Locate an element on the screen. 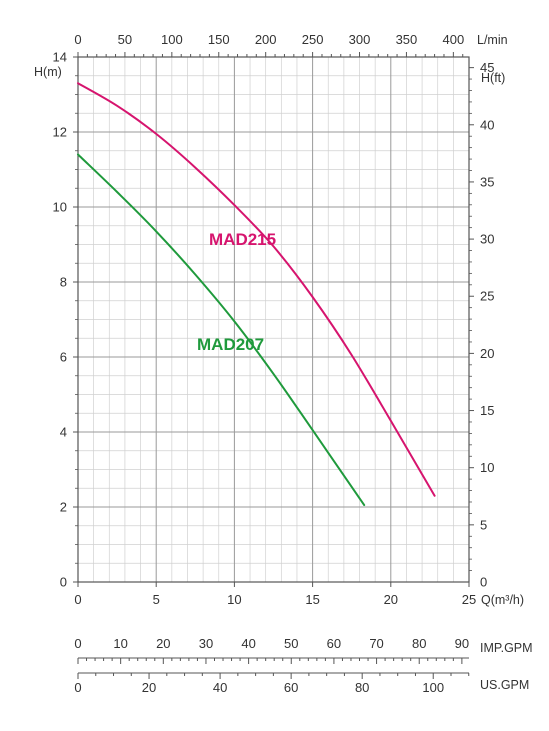 This screenshot has width=549, height=731. imp-tick-label: 60 is located at coordinates (334, 643).